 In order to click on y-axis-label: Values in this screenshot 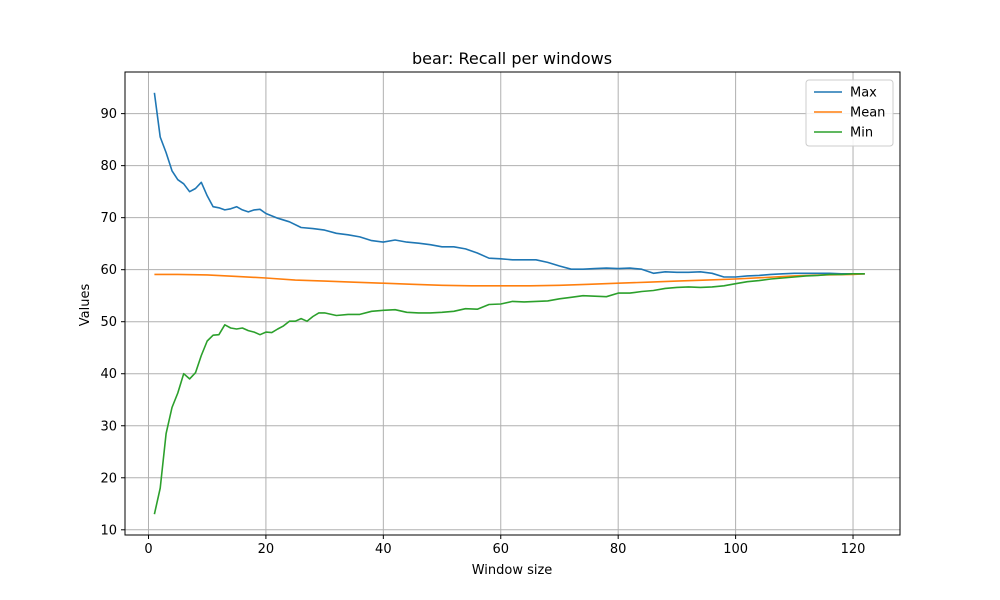, I will do `click(85, 305)`.